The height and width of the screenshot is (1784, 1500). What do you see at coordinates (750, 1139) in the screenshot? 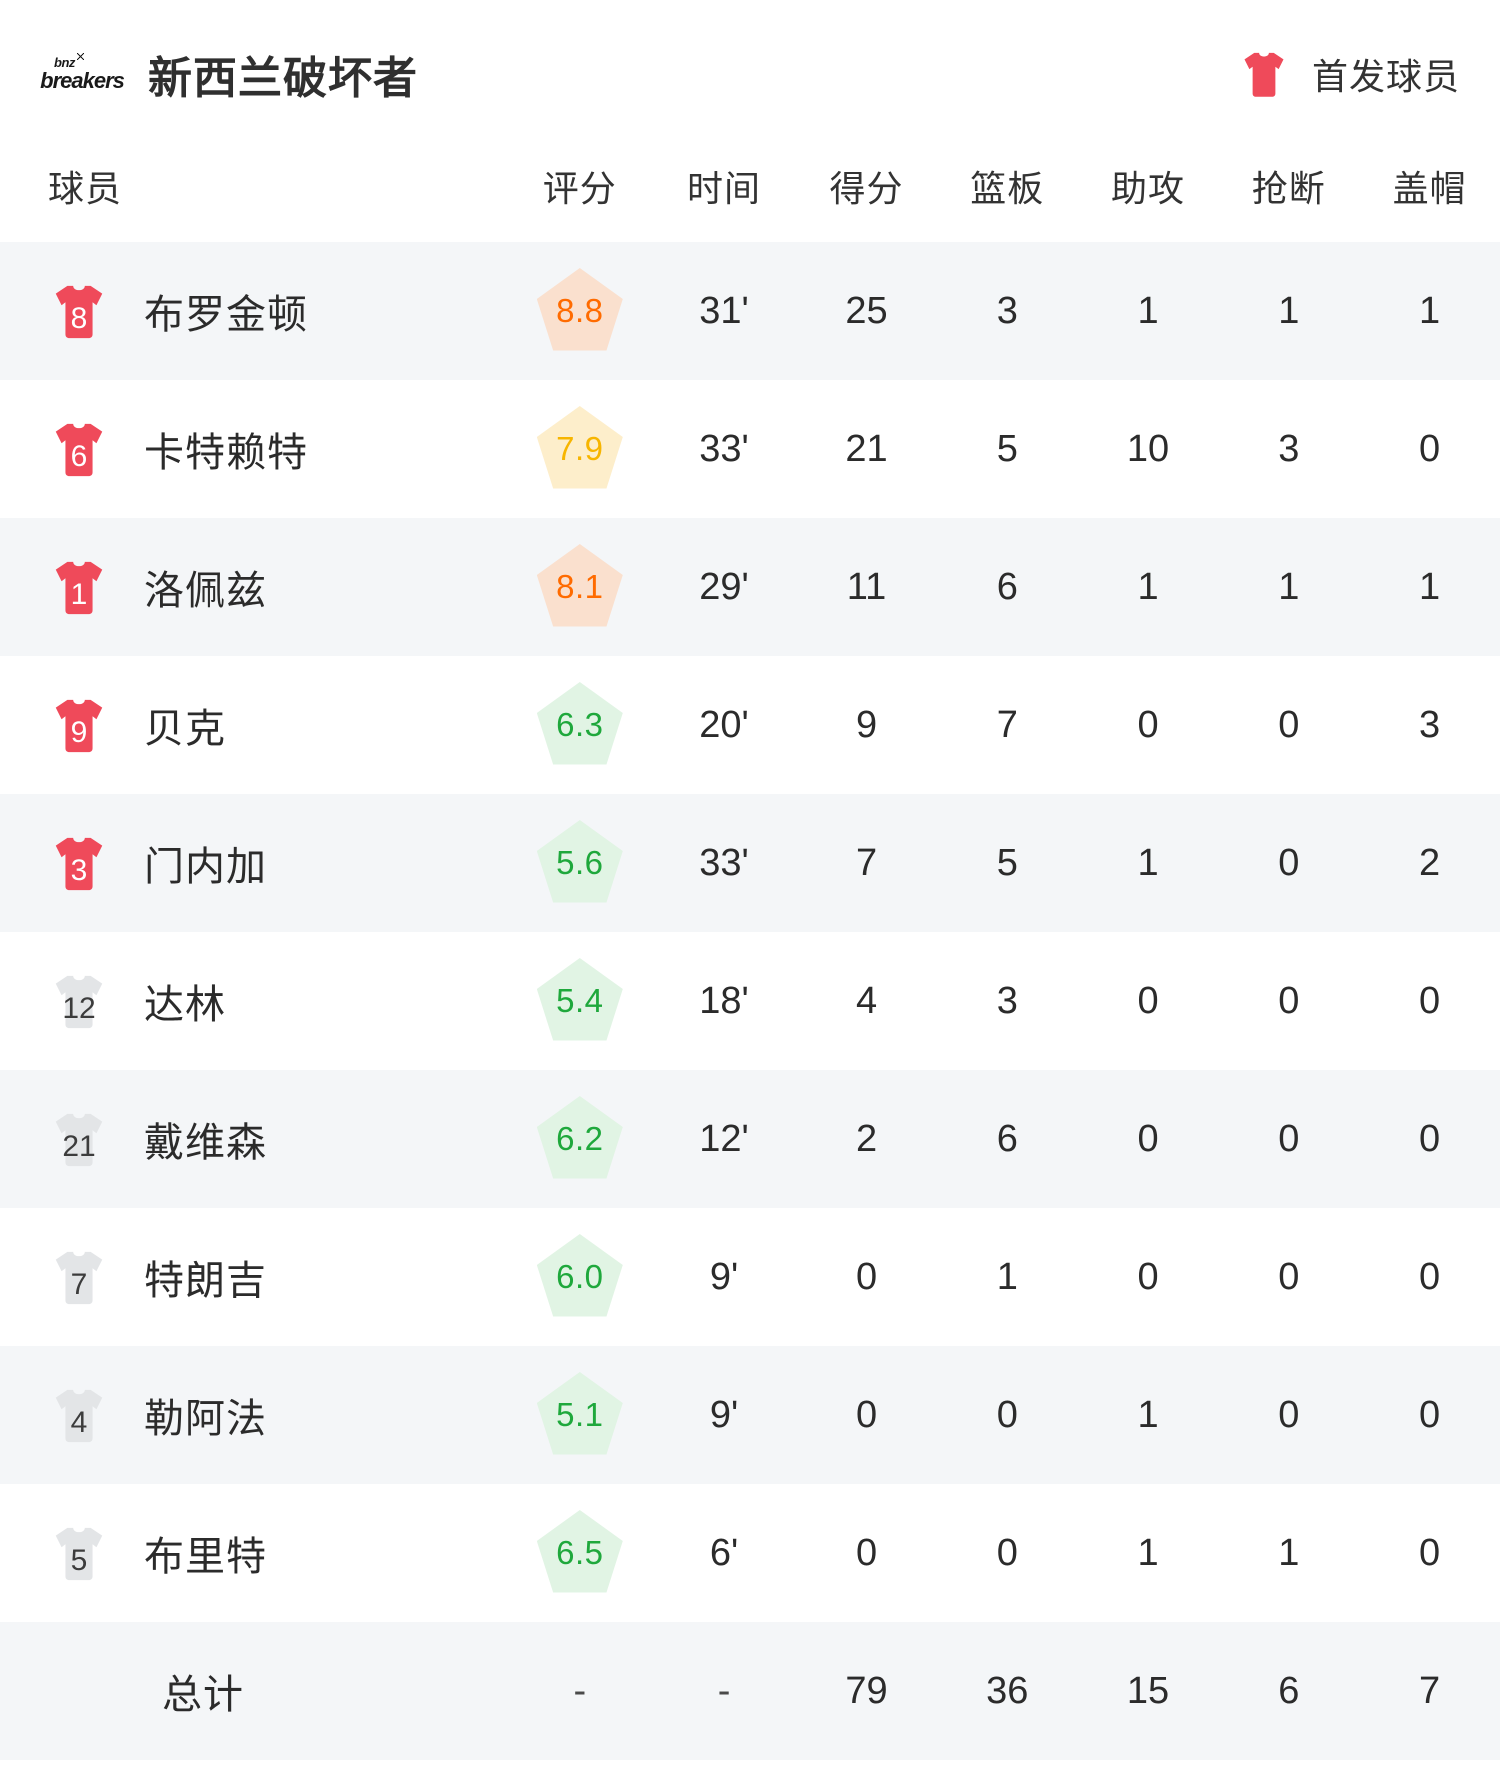
I see `table-row: 21 戴维森 6.2 12' 2 6 0 0 0` at bounding box center [750, 1139].